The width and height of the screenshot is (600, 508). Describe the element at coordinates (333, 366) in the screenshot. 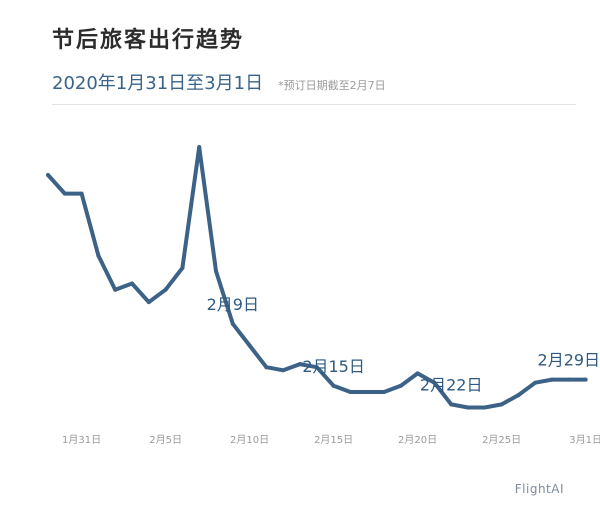

I see `annotation-label: 2月15日` at that location.